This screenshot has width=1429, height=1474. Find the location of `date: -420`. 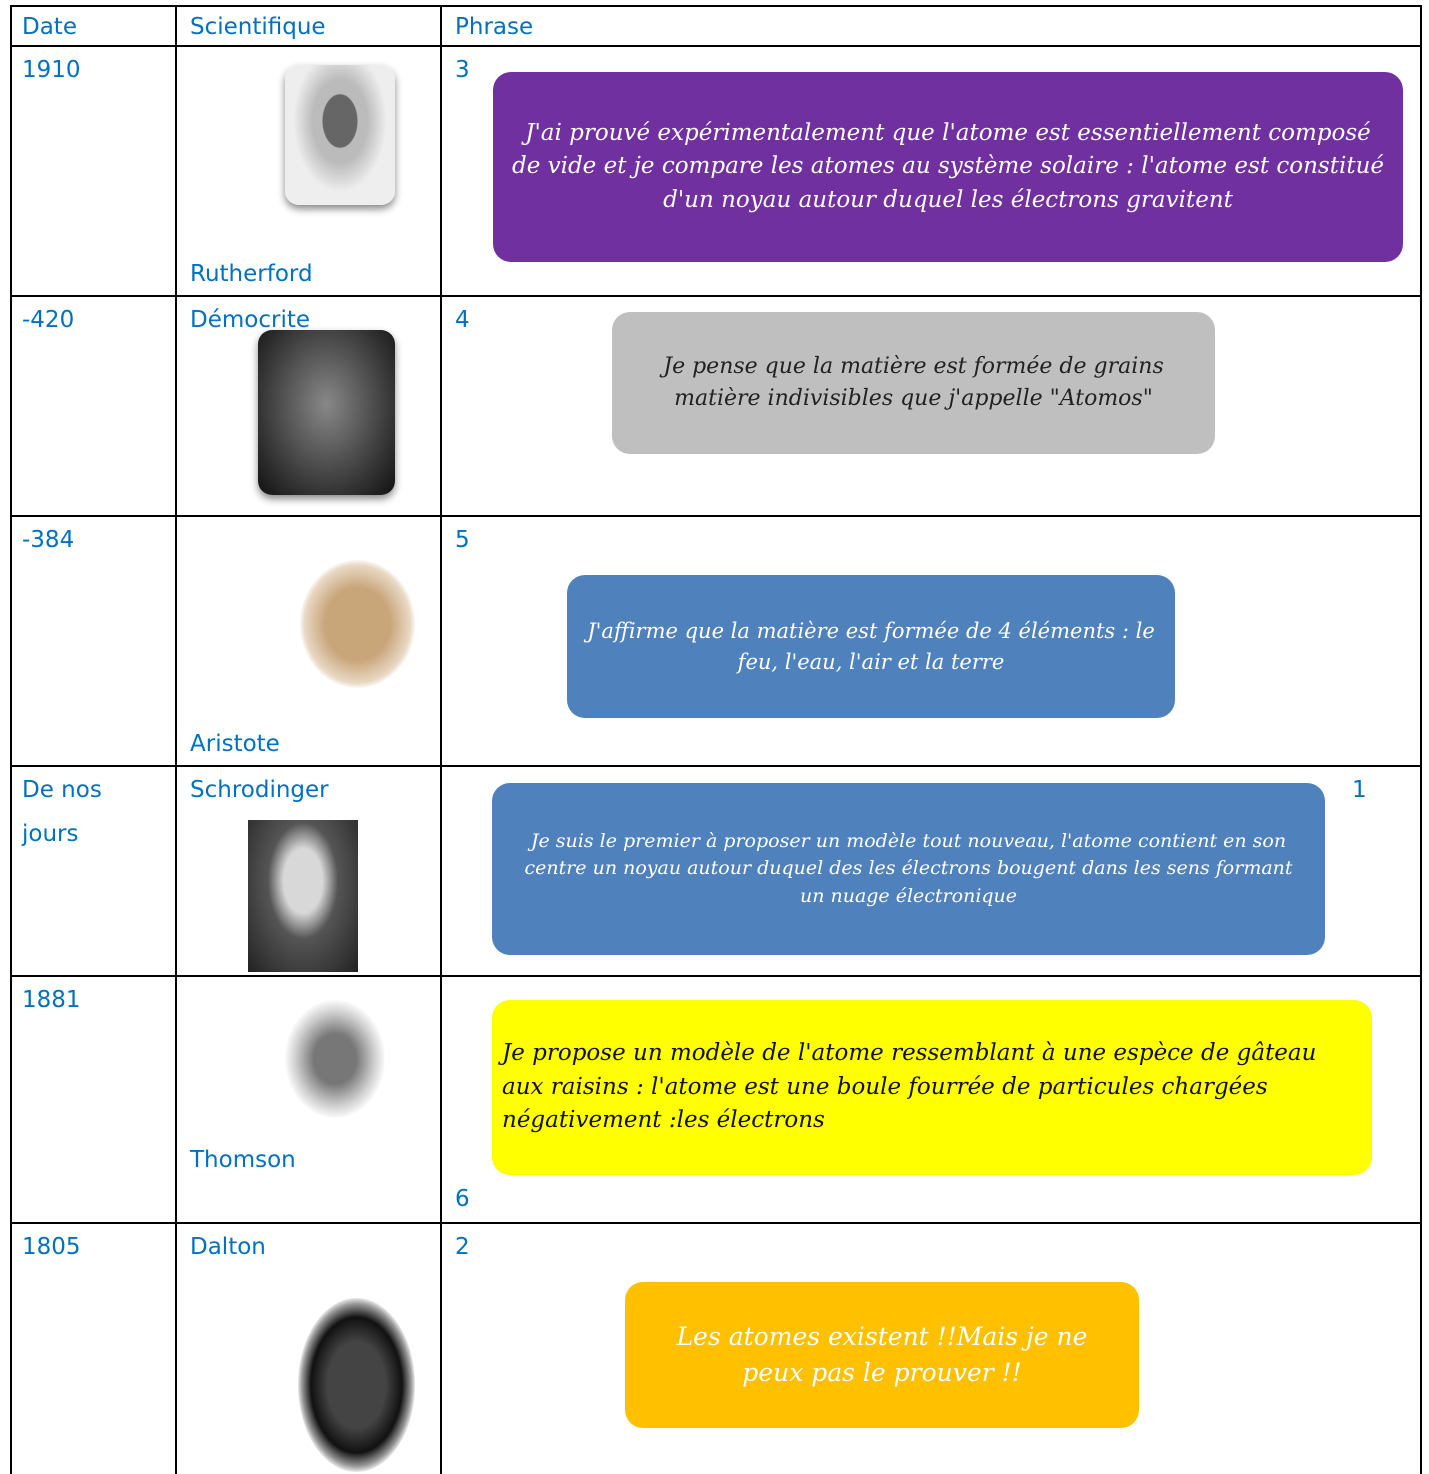

date: -420 is located at coordinates (48, 320).